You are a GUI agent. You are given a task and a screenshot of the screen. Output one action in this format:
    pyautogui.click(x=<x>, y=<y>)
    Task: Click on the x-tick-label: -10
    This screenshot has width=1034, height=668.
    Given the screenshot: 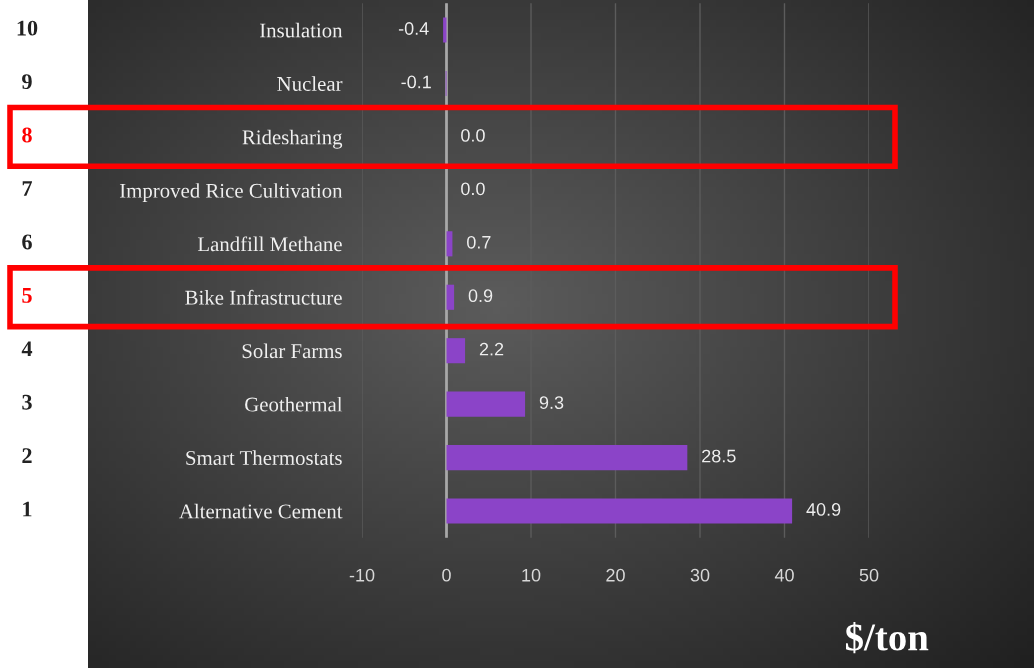 What is the action you would take?
    pyautogui.click(x=362, y=575)
    